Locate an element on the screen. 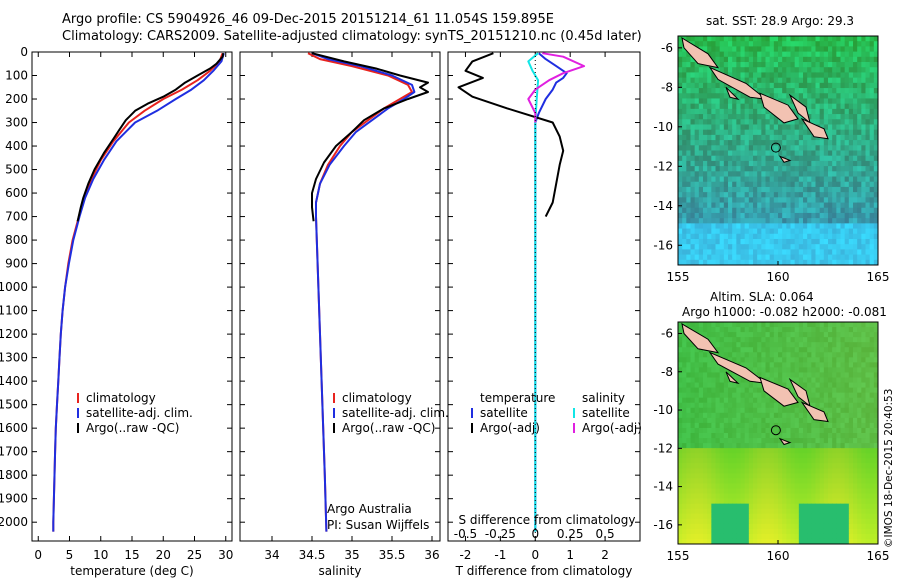 This screenshot has width=900, height=580. x-tick-label: 10 is located at coordinates (100, 555).